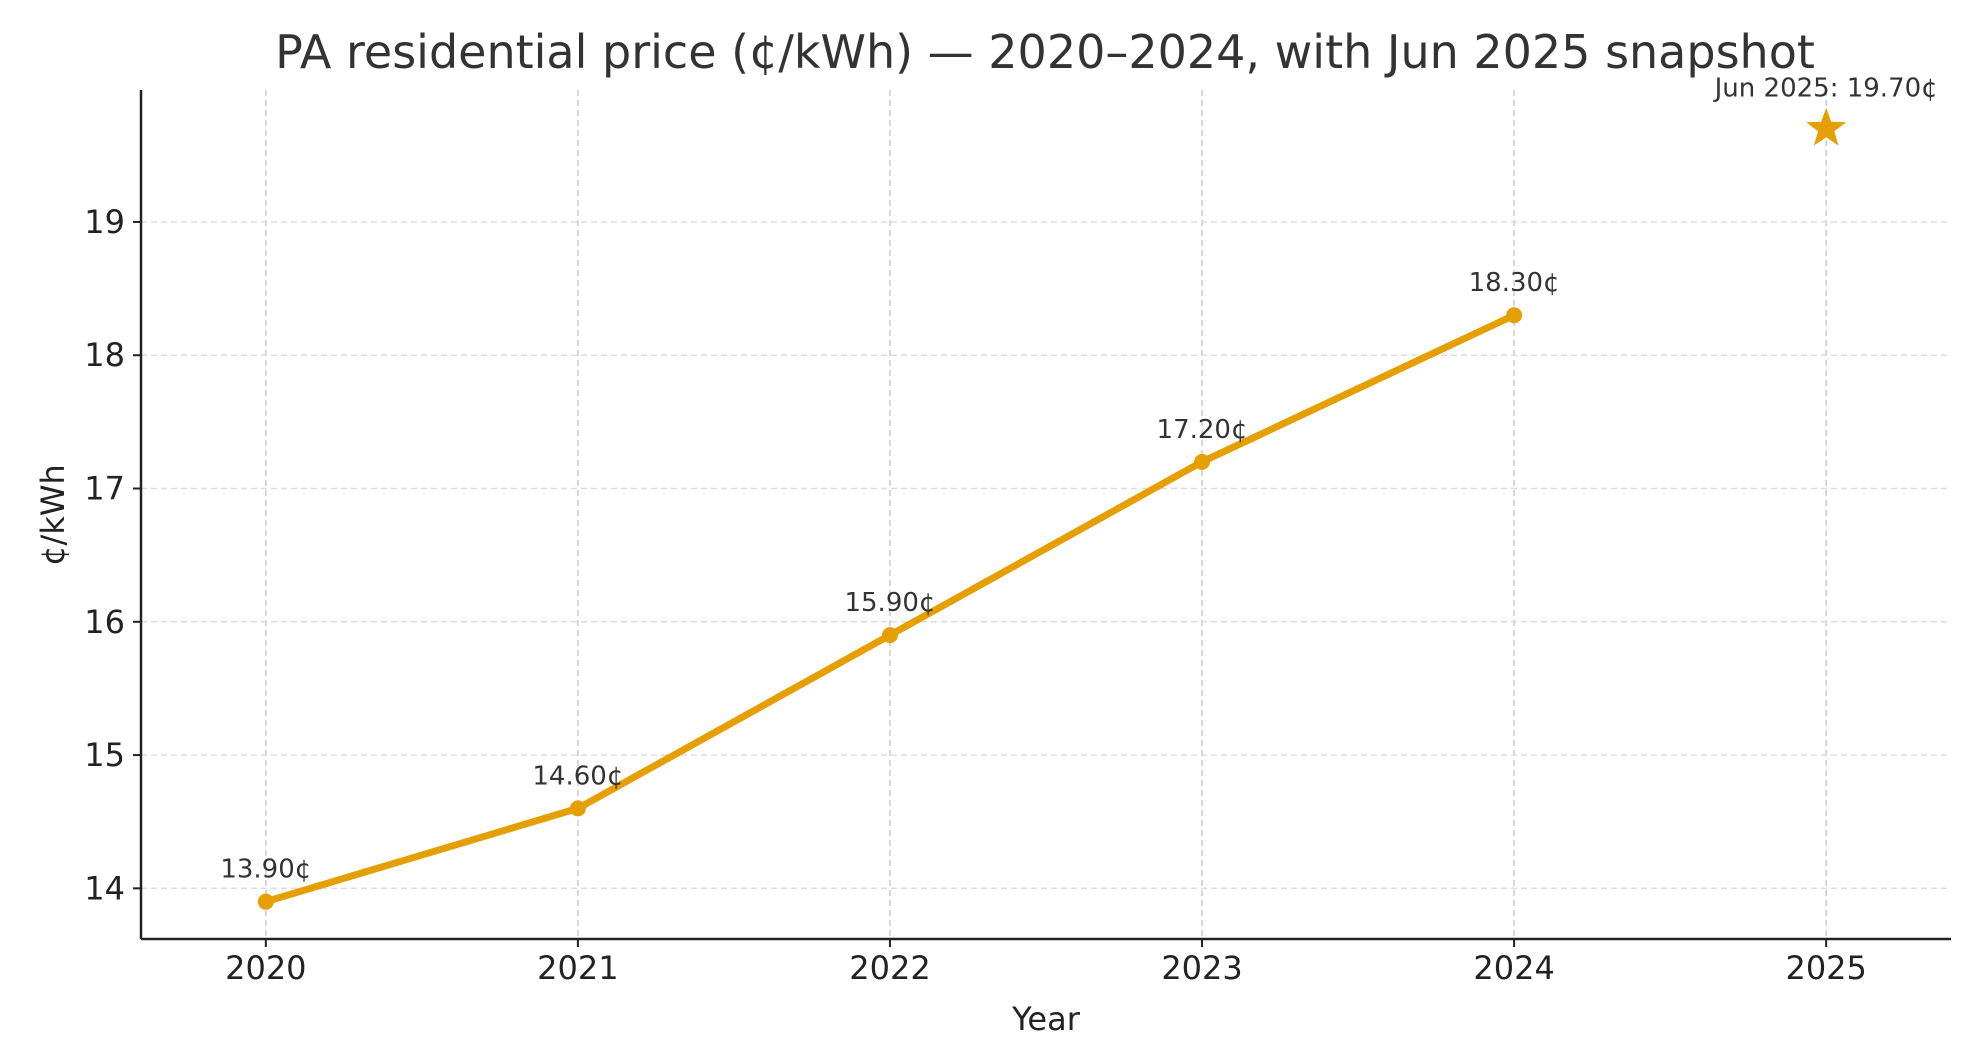  What do you see at coordinates (265, 870) in the screenshot?
I see `data-label: 13.90¢` at bounding box center [265, 870].